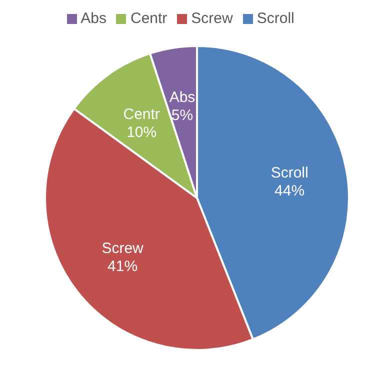 This screenshot has width=371, height=365. Describe the element at coordinates (123, 248) in the screenshot. I see `slice-label: Screw` at that location.